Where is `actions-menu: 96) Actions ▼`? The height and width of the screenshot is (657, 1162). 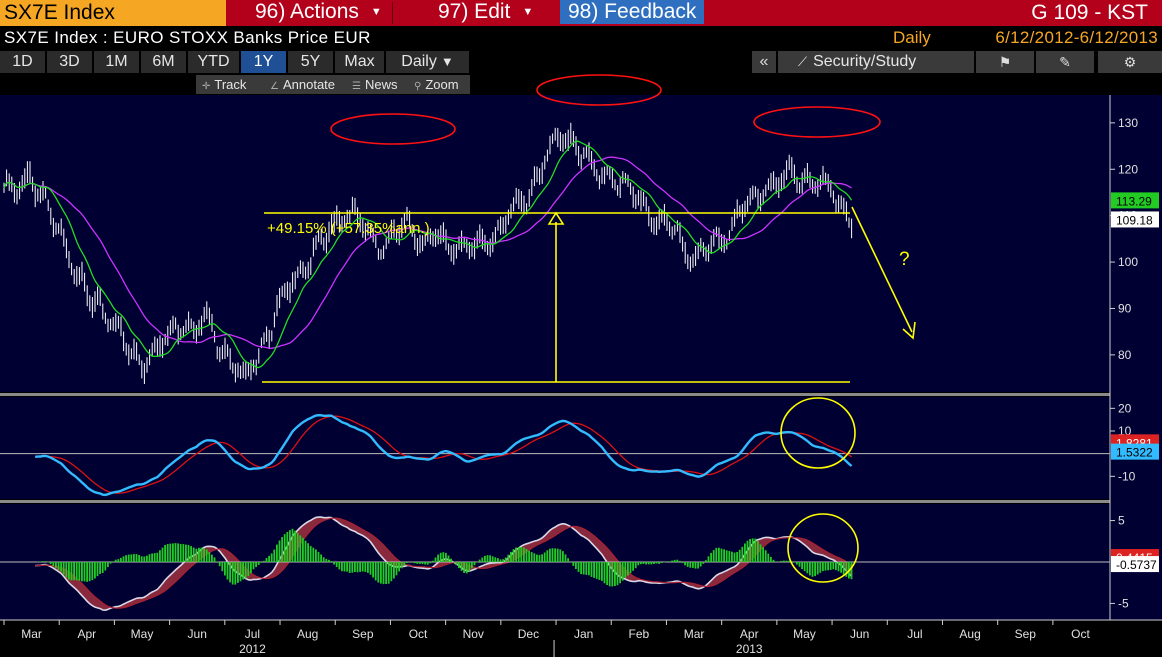 actions-menu: 96) Actions ▼ is located at coordinates (318, 12).